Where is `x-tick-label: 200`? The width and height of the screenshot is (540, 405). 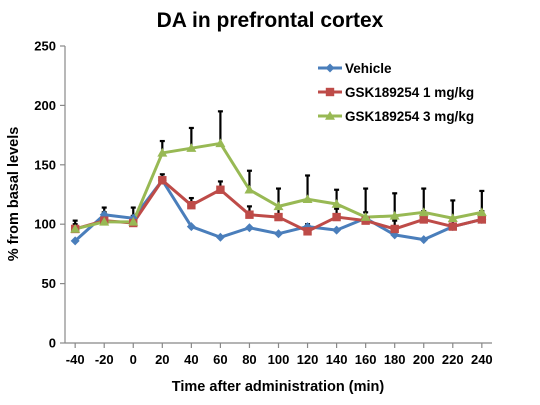 x-tick-label: 200 is located at coordinates (424, 359).